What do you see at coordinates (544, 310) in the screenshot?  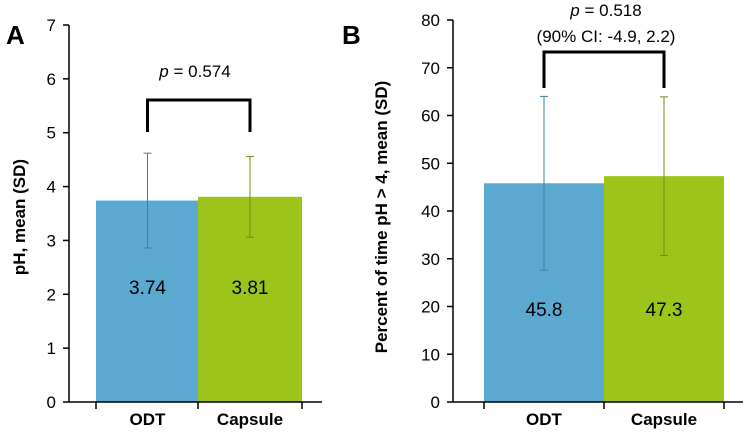 I see `panel-b-value-label-odt: 45.8` at bounding box center [544, 310].